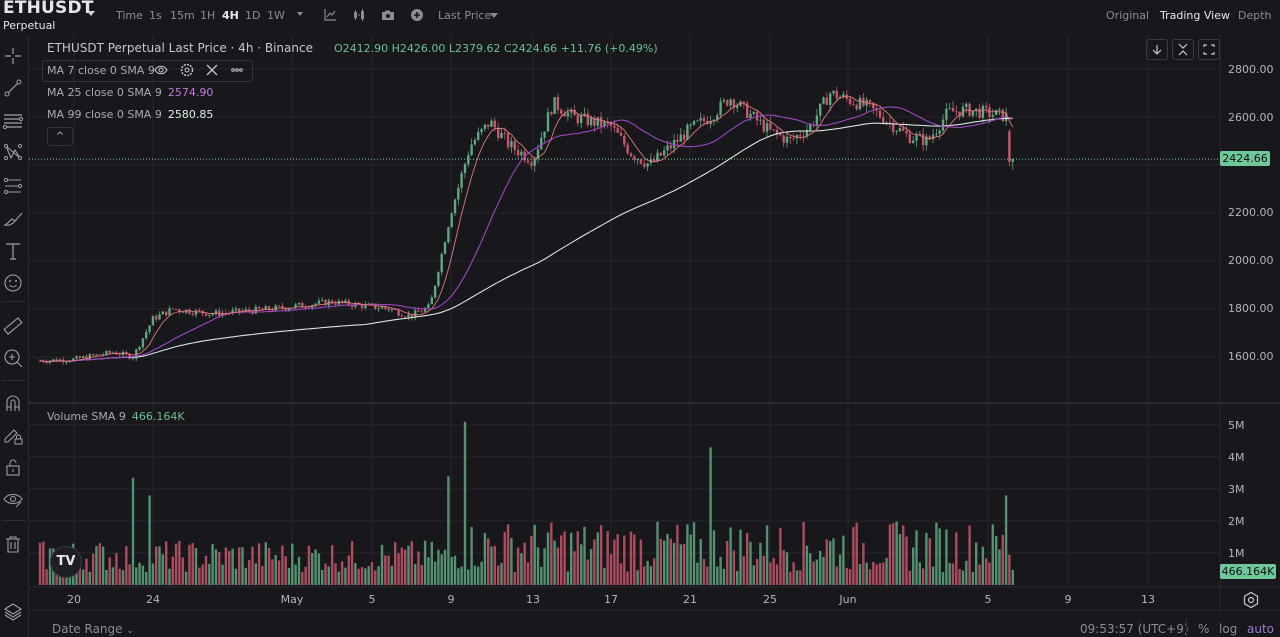 The height and width of the screenshot is (637, 1280). I want to click on date-axis-label: 17, so click(611, 599).